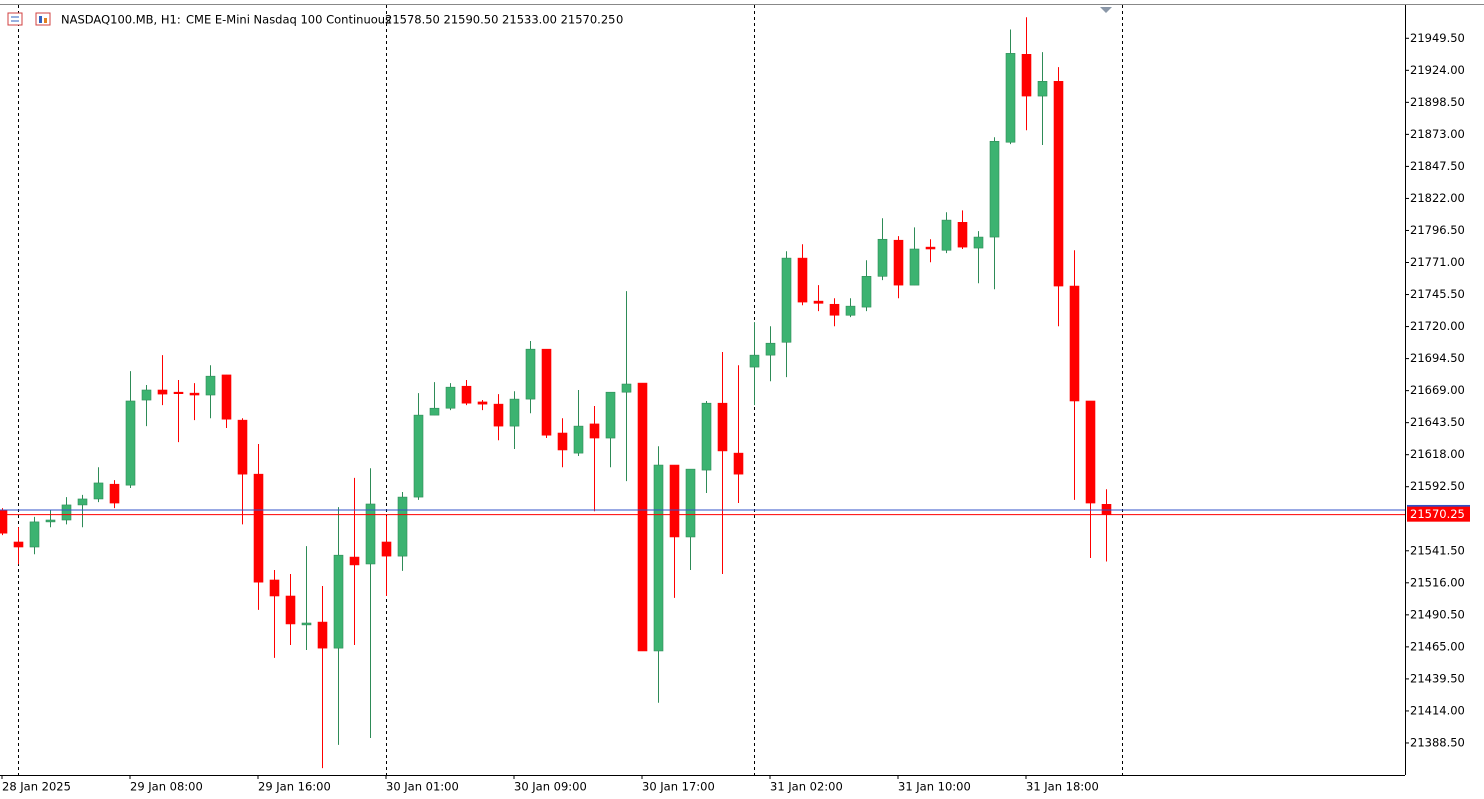 This screenshot has height=799, width=1484. I want to click on y-tick-label: 21745.50, so click(1437, 294).